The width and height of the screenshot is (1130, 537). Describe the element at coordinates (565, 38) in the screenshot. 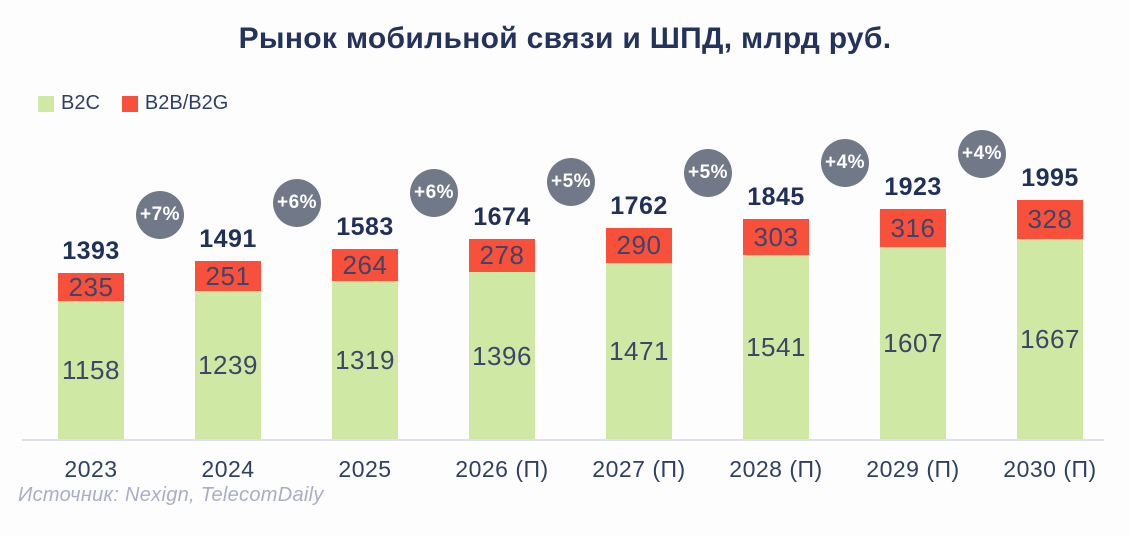

I see `chart-title: Рынок мобильной связи и ШПД, млрд руб.` at that location.